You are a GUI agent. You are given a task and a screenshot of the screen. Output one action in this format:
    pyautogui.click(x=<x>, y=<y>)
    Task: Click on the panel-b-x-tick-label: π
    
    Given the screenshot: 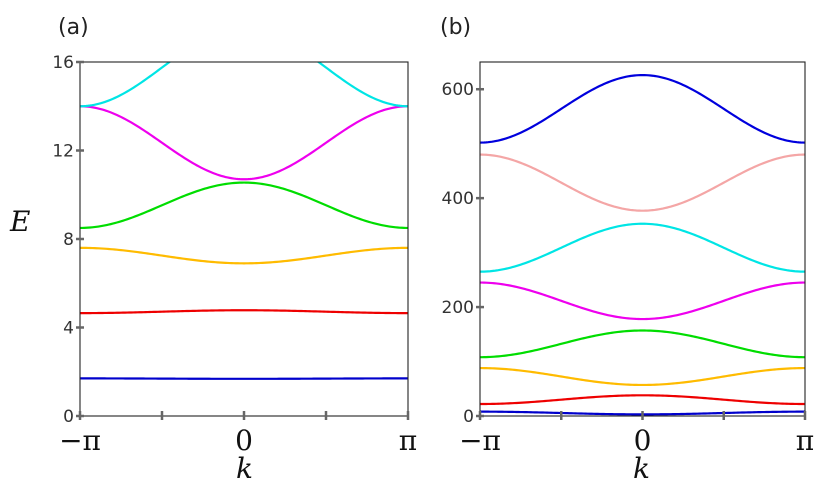 What is the action you would take?
    pyautogui.click(x=805, y=440)
    